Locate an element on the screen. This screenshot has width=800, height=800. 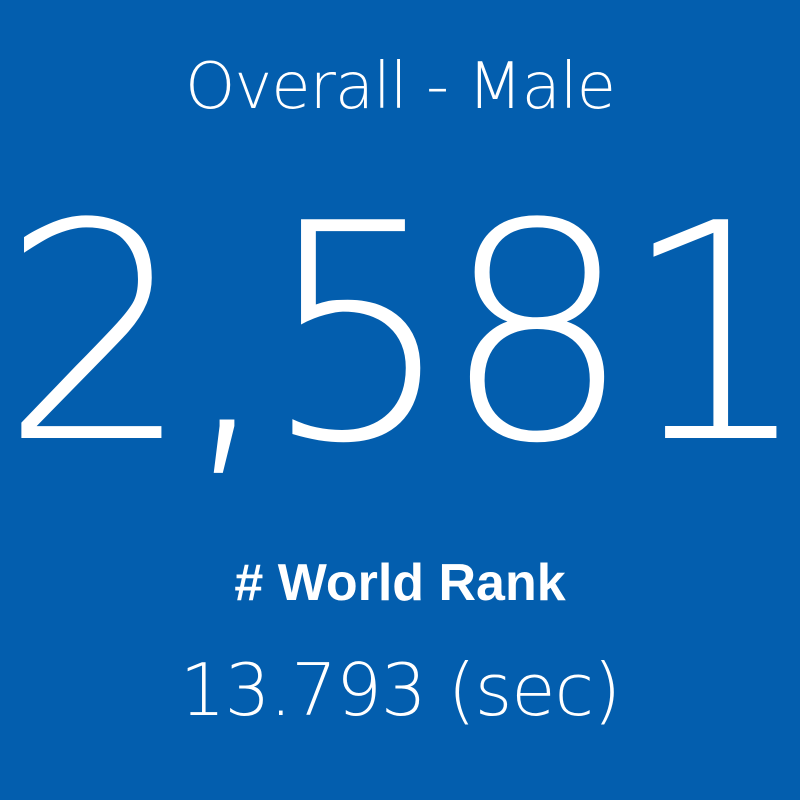
rank-label: # World Rank is located at coordinates (400, 583).